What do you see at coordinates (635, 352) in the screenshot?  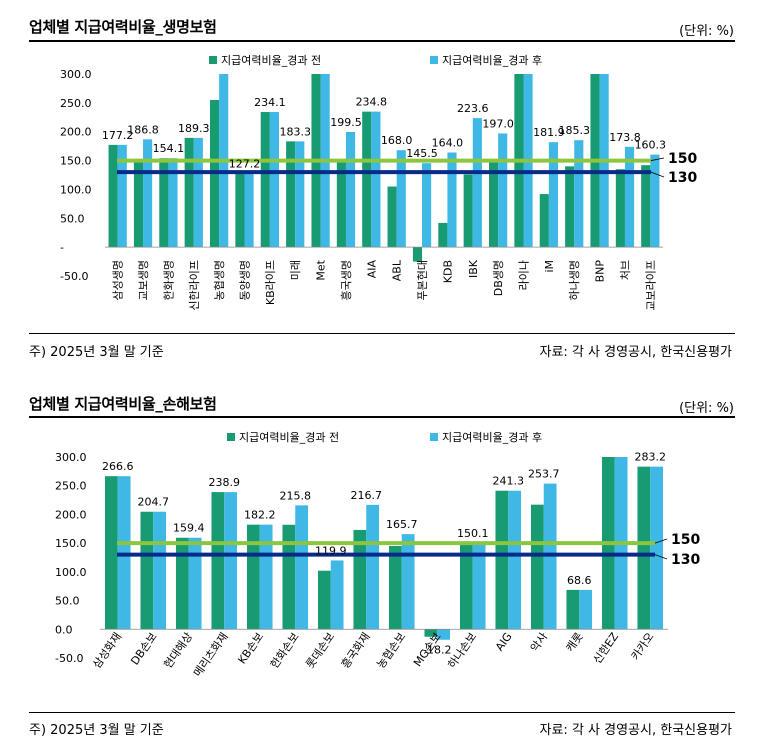 I see `life-source: 자료: 각 사 경영공시, 한국신용평가` at bounding box center [635, 352].